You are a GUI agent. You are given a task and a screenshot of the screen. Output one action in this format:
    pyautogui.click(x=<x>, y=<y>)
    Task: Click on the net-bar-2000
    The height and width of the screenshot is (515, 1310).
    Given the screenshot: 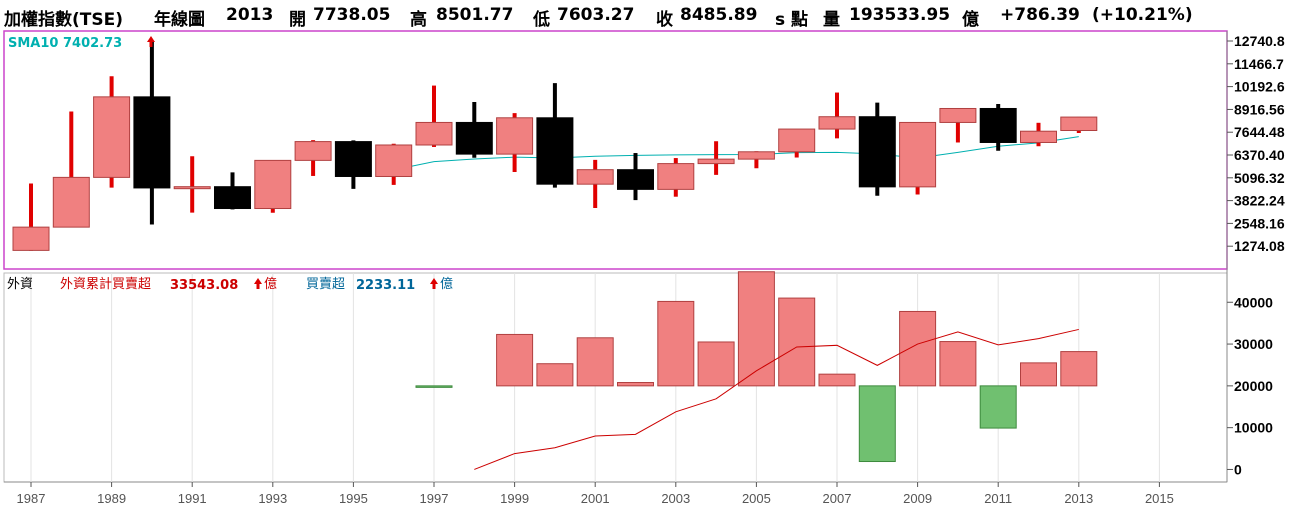 What is the action you would take?
    pyautogui.click(x=555, y=375)
    